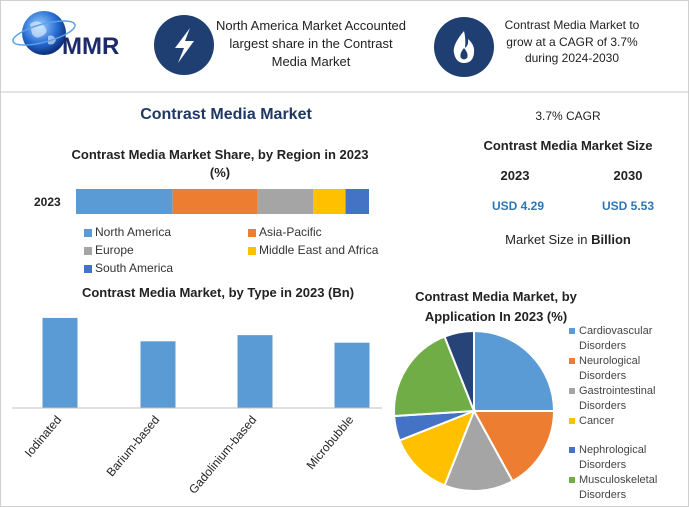  Describe the element at coordinates (618, 487) in the screenshot. I see `legend-label: Musculoskeletal Disorders` at that location.